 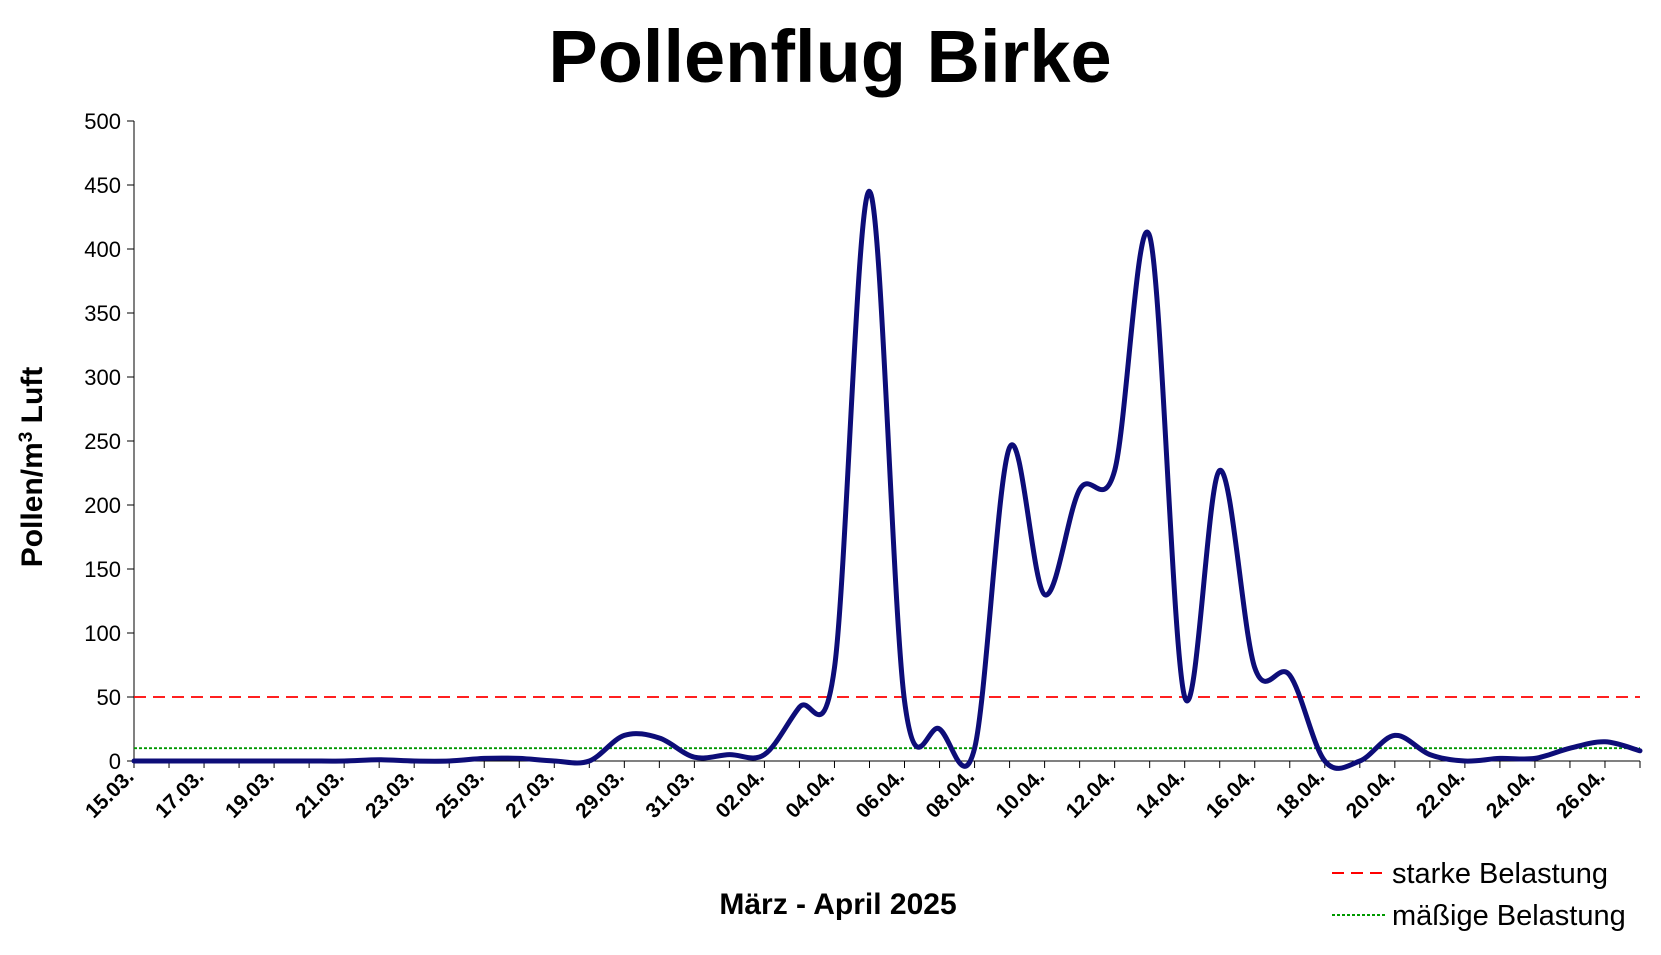 What do you see at coordinates (1091, 794) in the screenshot?
I see `x-tick-label: 12.04.` at bounding box center [1091, 794].